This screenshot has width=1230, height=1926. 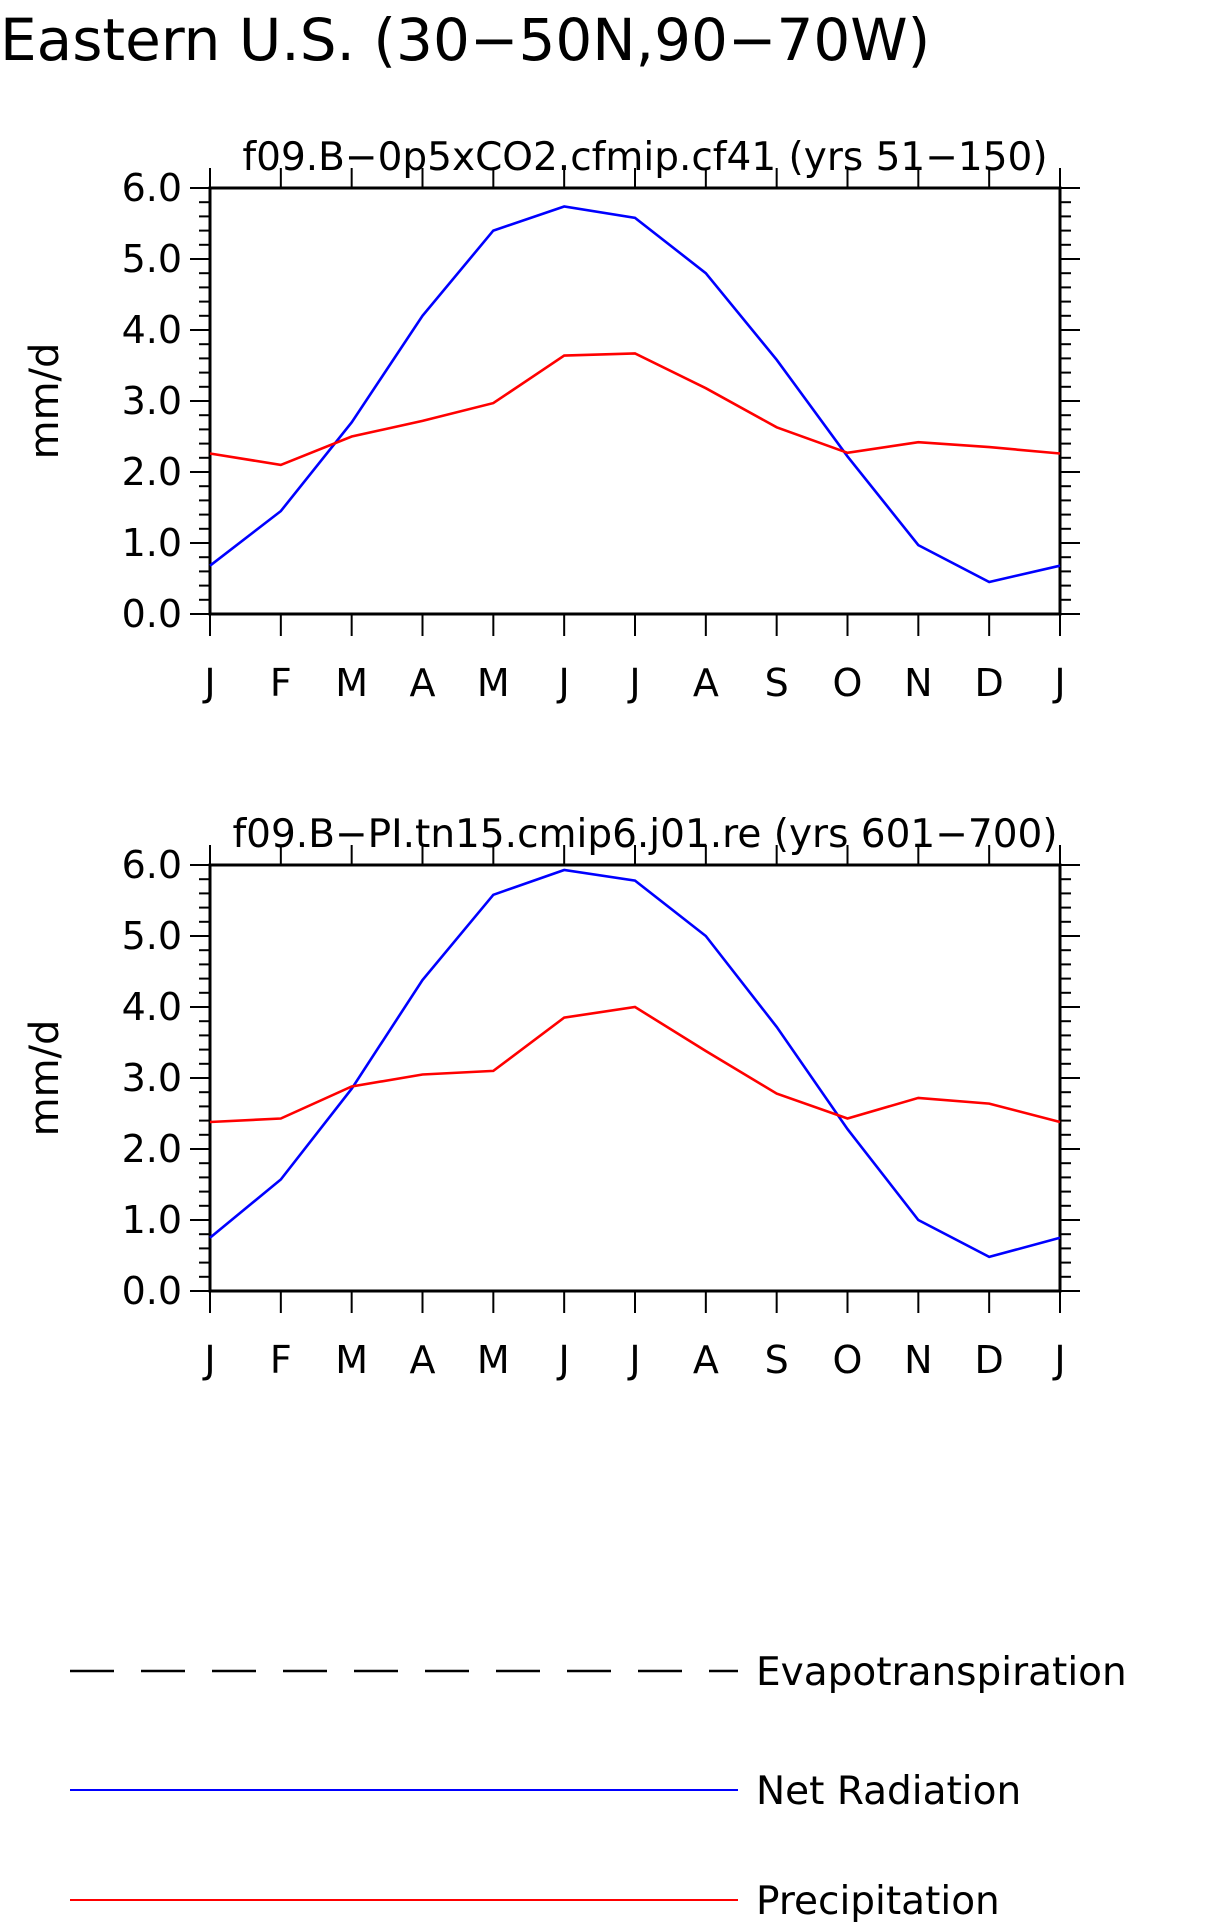 What do you see at coordinates (535, 1901) in the screenshot?
I see `legend-item-precipitation: Precipitation` at bounding box center [535, 1901].